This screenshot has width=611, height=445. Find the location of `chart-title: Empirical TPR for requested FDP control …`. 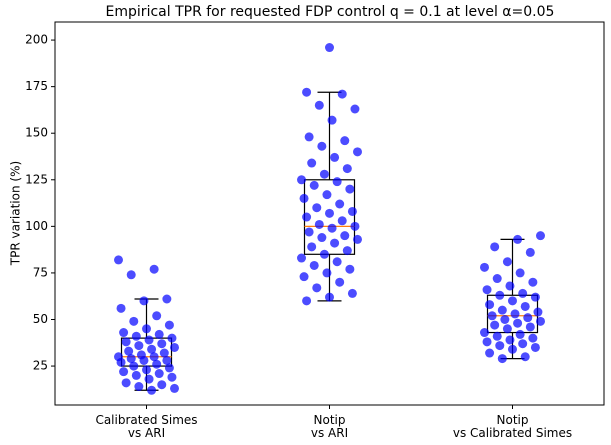

chart-title: Empirical TPR for requested FDP control … is located at coordinates (330, 12).